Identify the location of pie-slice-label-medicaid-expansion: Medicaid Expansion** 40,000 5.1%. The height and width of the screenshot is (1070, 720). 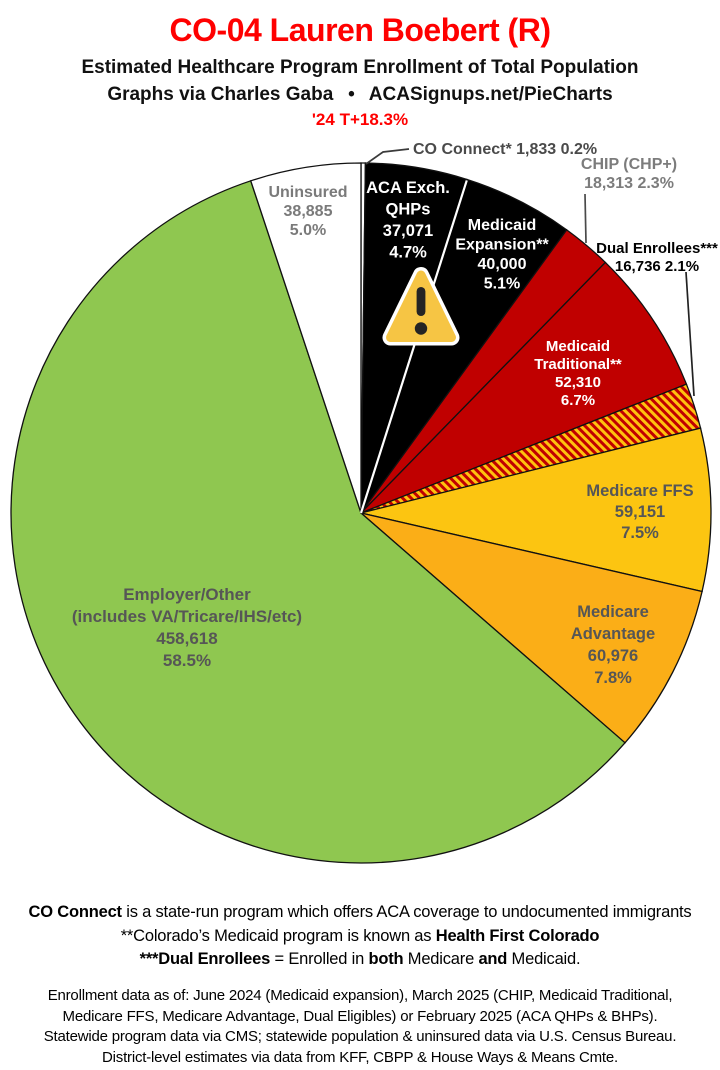
(502, 255).